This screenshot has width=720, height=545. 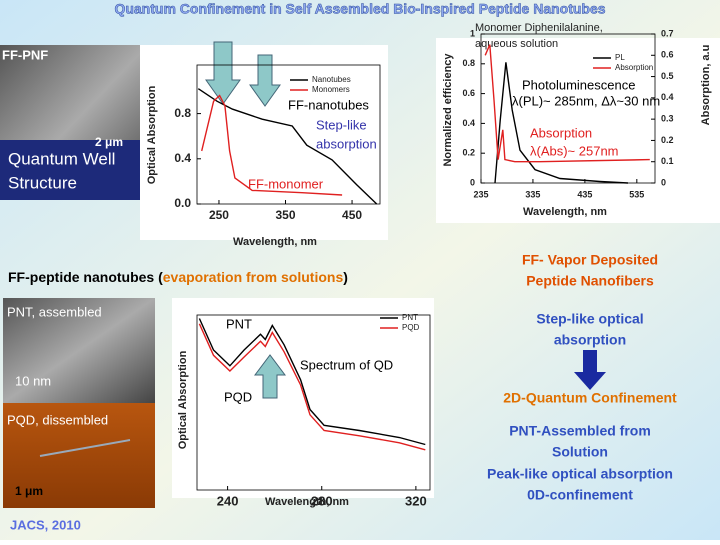 I want to click on image-caption: Structure, so click(x=42, y=182).